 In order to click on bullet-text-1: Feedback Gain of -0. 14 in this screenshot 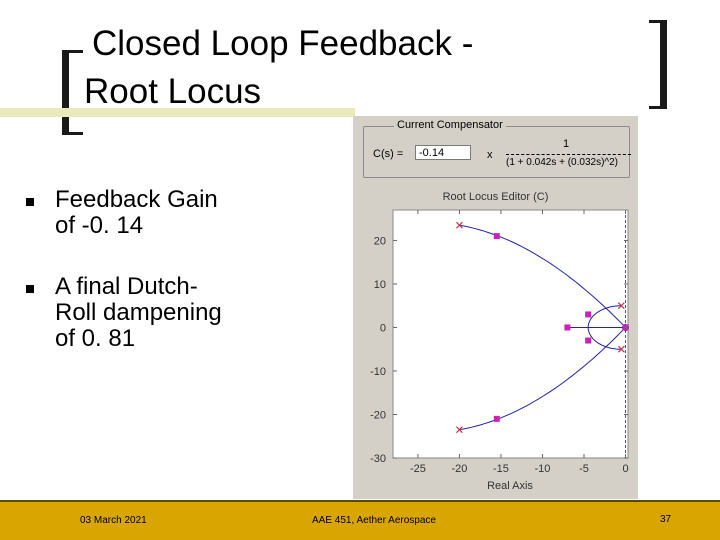, I will do `click(170, 213)`.